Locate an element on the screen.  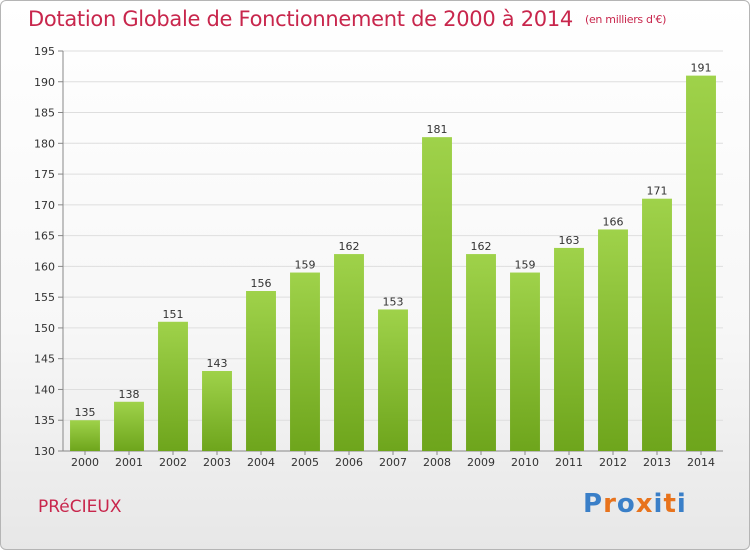
value-label-2007: 153 is located at coordinates (393, 301).